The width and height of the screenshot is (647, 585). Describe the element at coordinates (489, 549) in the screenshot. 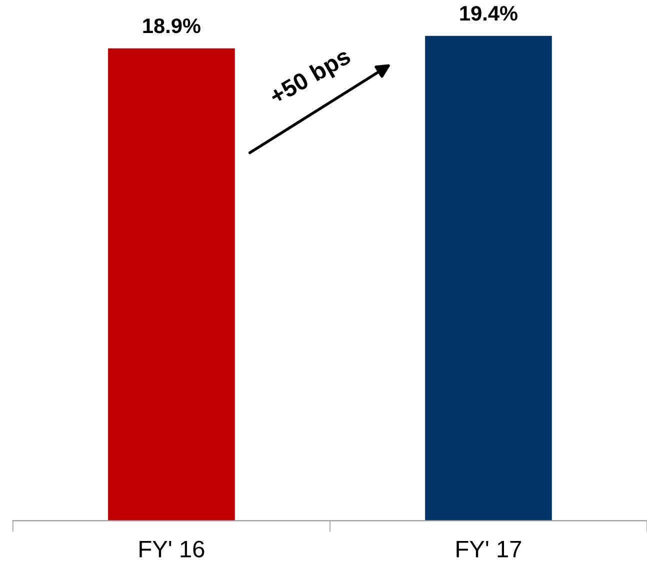

I see `x-tick-label: FY' 17` at that location.